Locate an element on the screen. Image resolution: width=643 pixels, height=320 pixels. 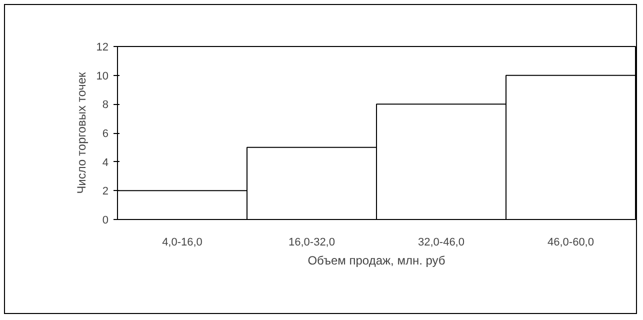
y-tick-label: 10 is located at coordinates (102, 76).